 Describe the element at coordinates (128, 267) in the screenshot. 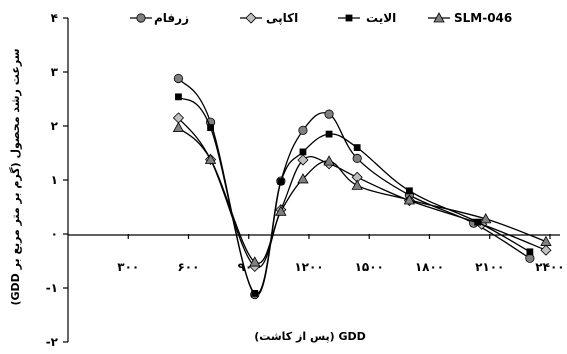

I see `x-tick-label: ۳۰۰` at that location.